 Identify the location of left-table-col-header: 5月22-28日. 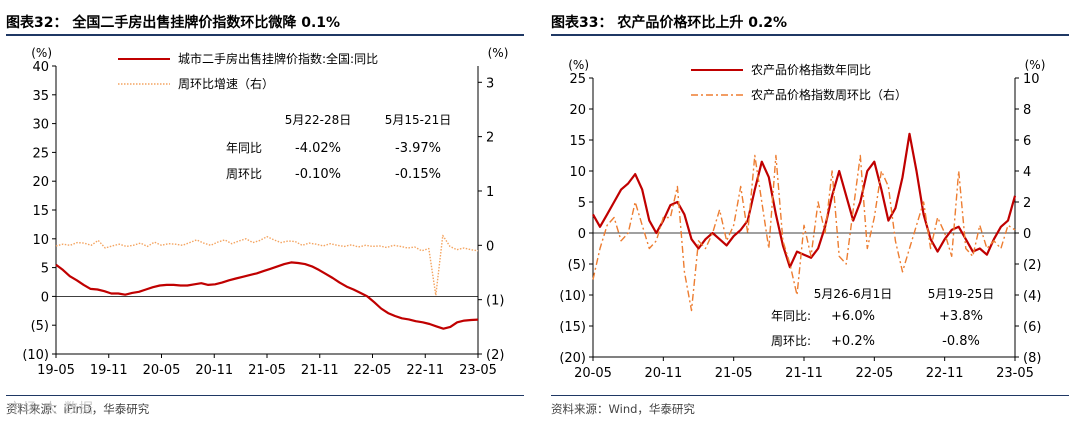
(318, 120).